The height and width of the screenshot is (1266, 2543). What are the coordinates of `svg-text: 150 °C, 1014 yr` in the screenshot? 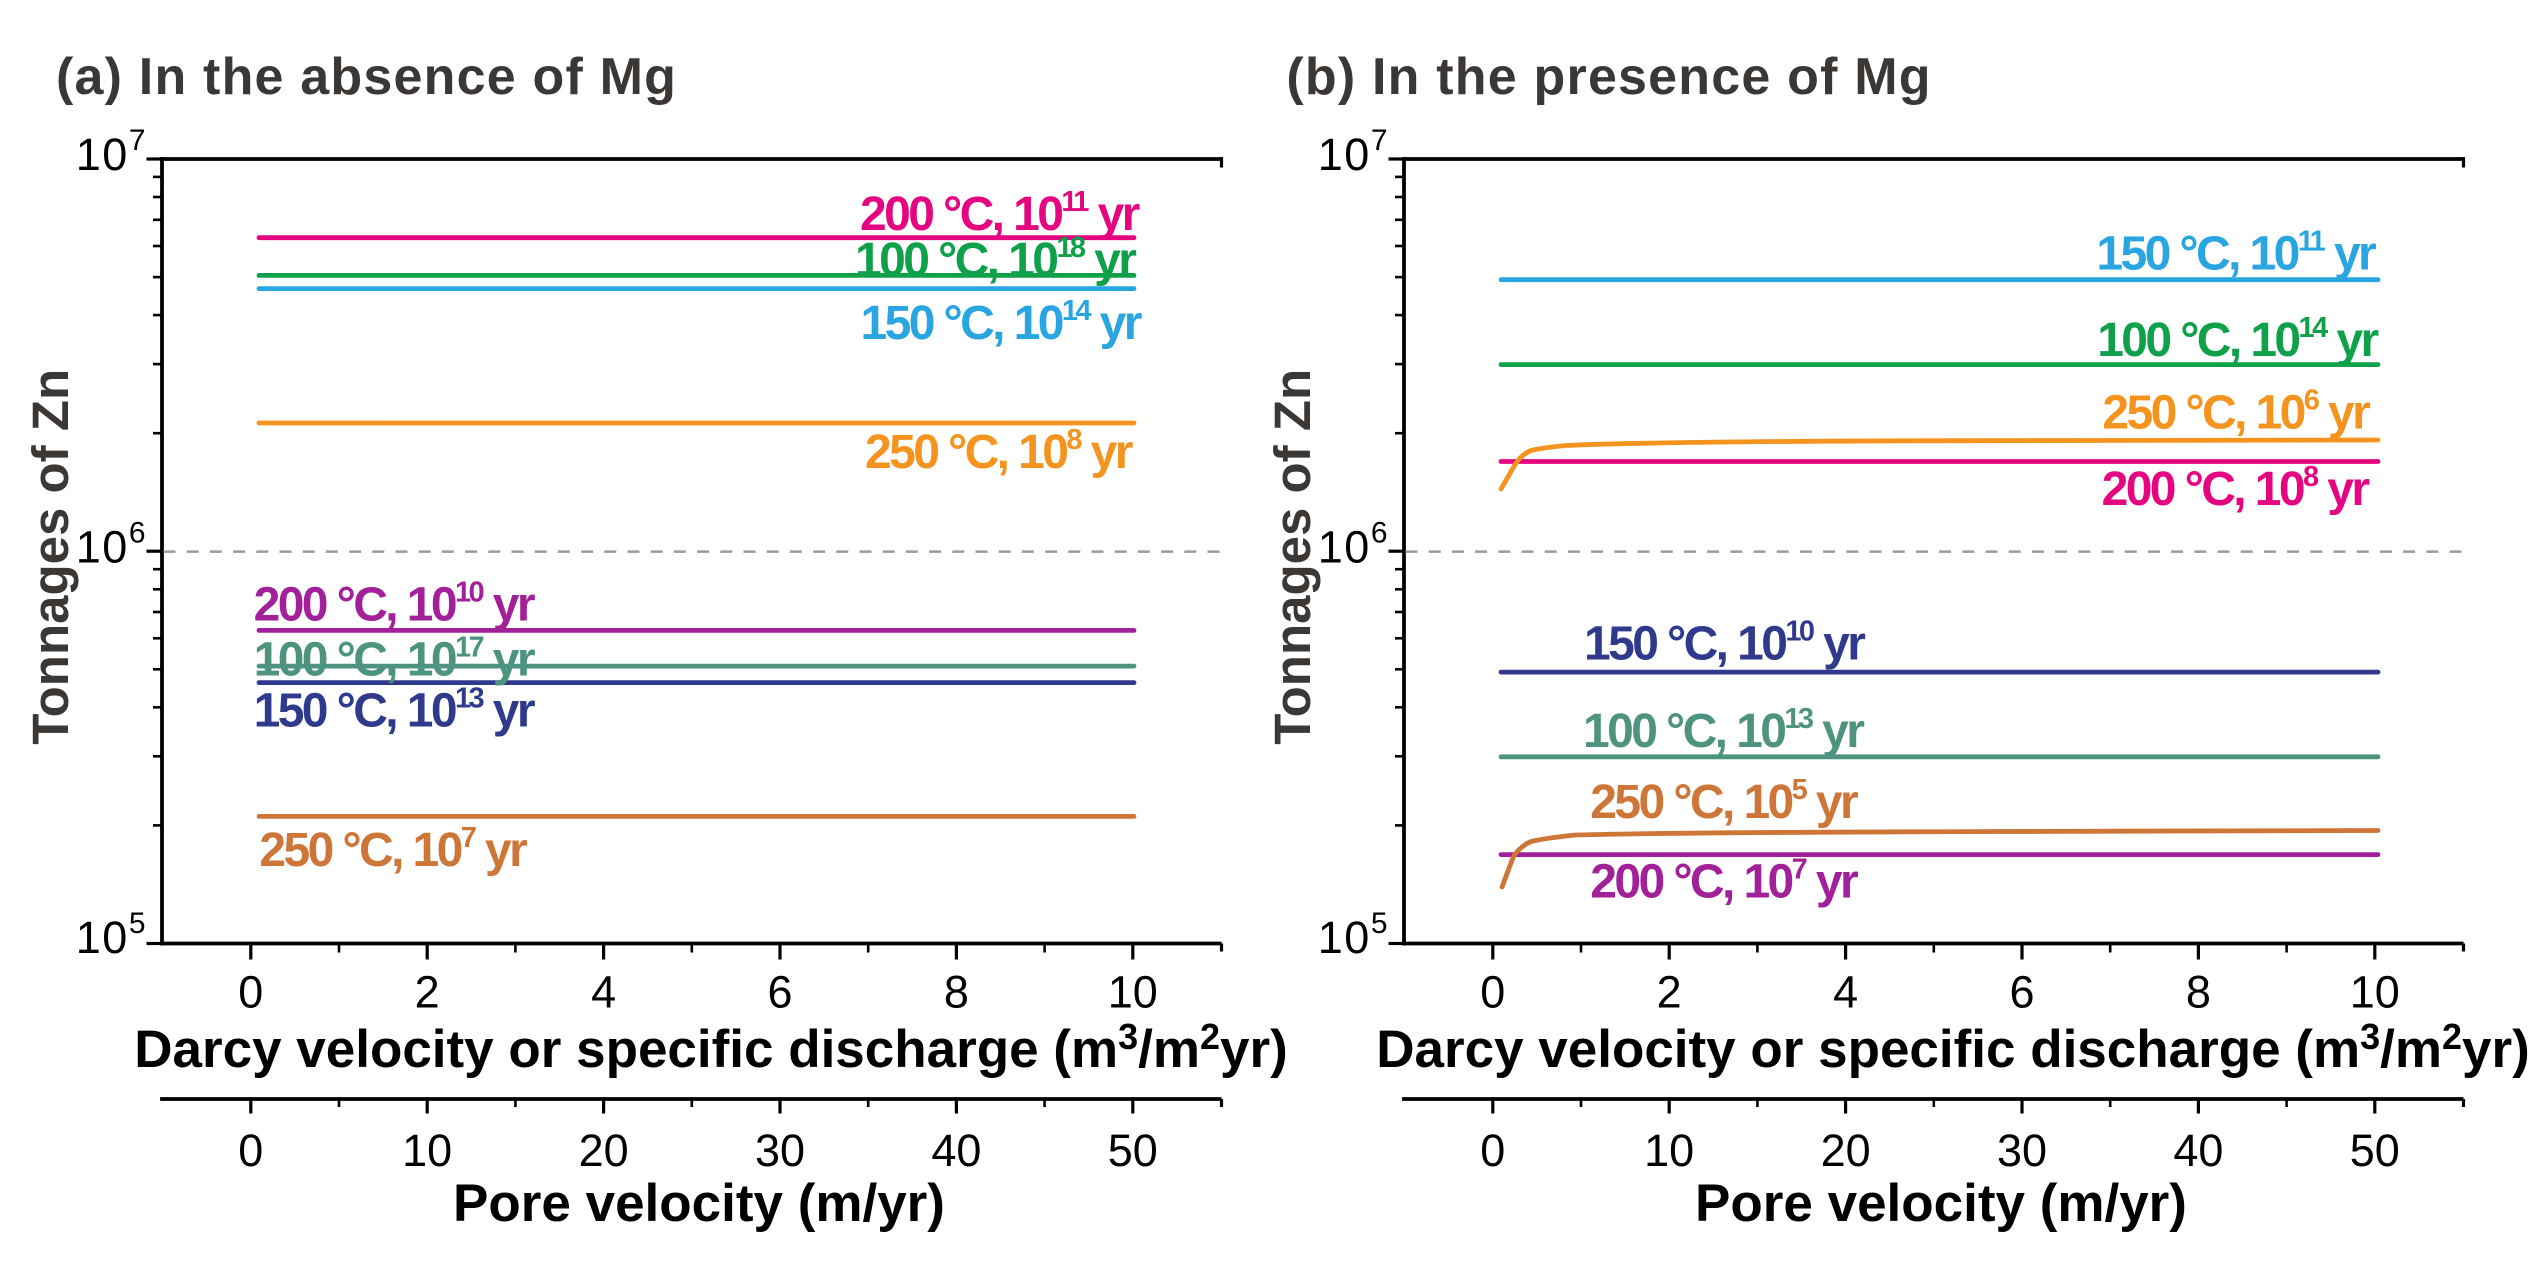 It's located at (1001, 322).